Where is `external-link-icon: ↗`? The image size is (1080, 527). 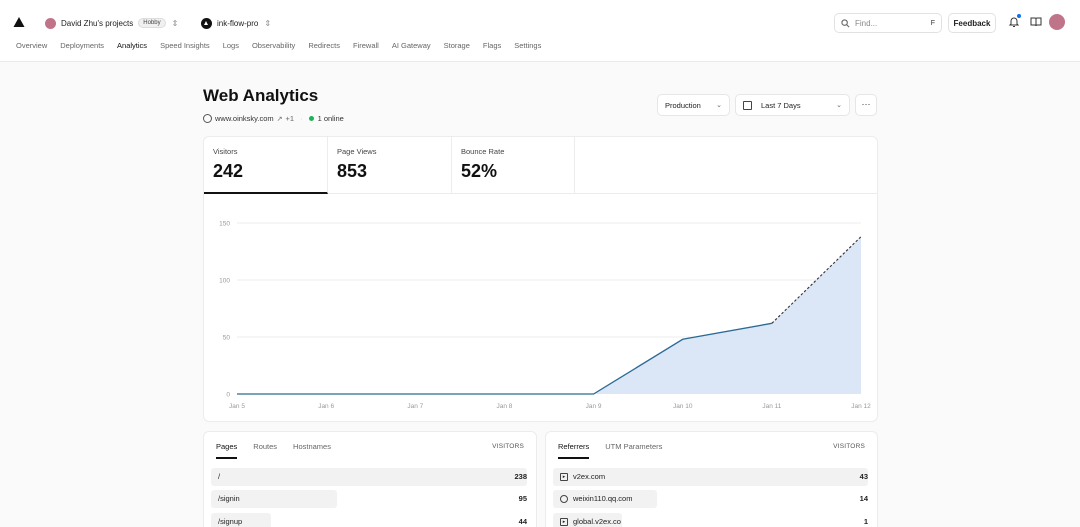
external-link-icon: ↗ is located at coordinates (279, 119).